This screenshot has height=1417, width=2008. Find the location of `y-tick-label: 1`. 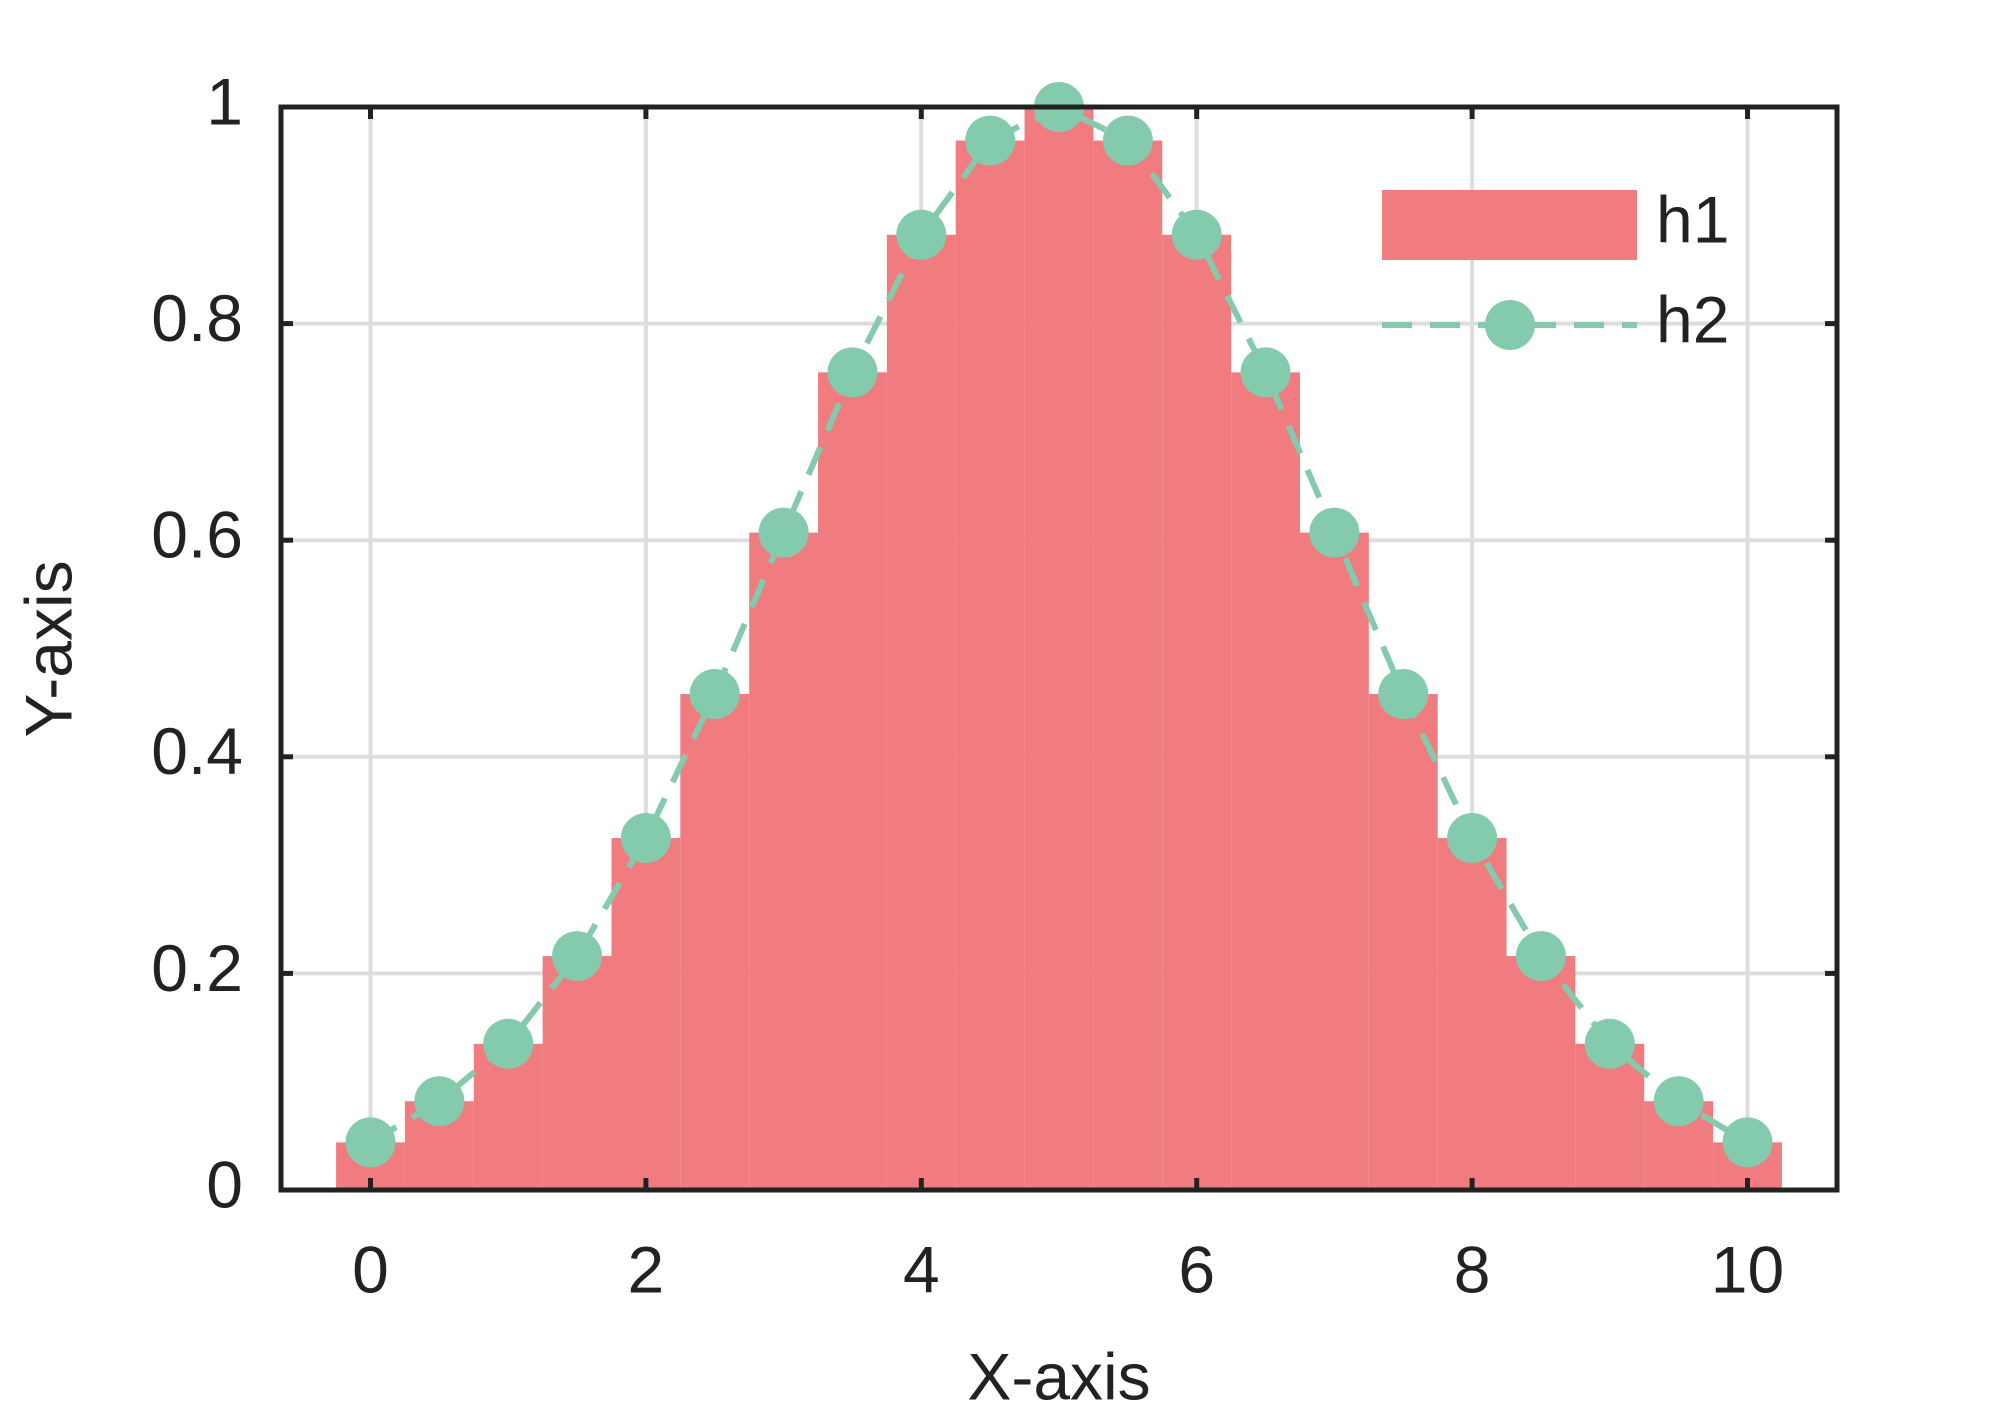

y-tick-label: 1 is located at coordinates (224, 101).